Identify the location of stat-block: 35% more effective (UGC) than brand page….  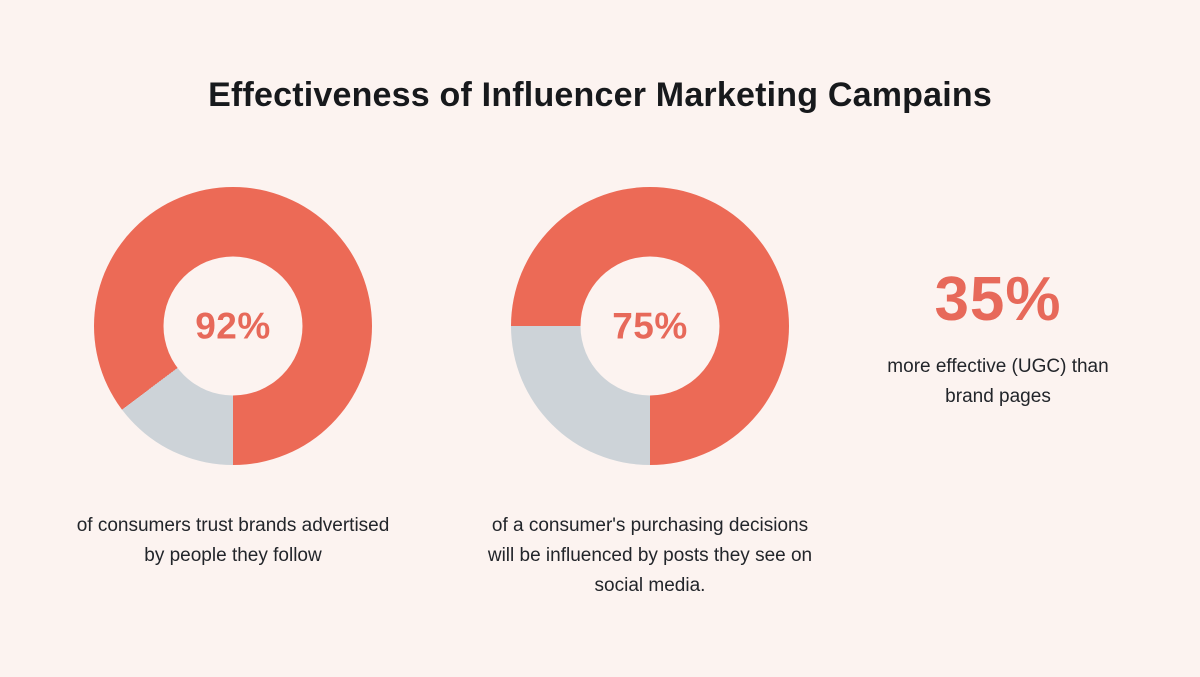
(998, 340).